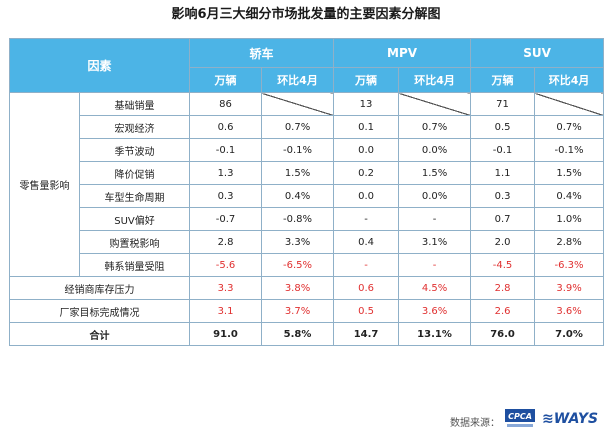 The height and width of the screenshot is (441, 612). I want to click on cpca-logo-text: CPCA, so click(520, 416).